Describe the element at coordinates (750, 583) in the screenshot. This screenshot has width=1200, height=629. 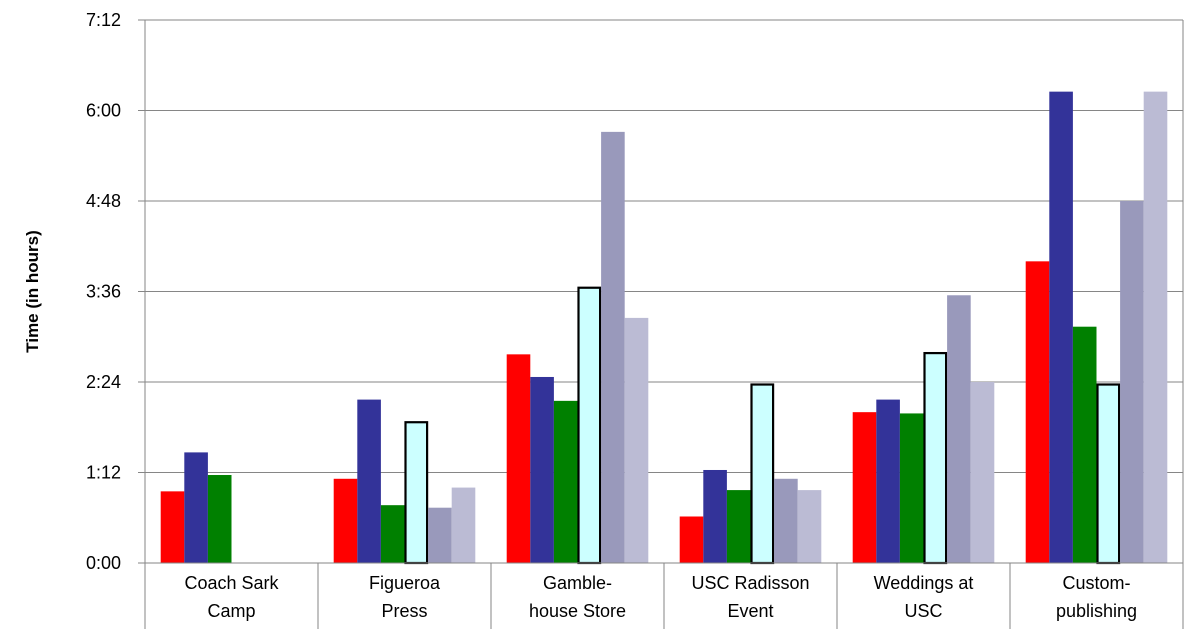
I see `x-category-label: USC Radisson` at that location.